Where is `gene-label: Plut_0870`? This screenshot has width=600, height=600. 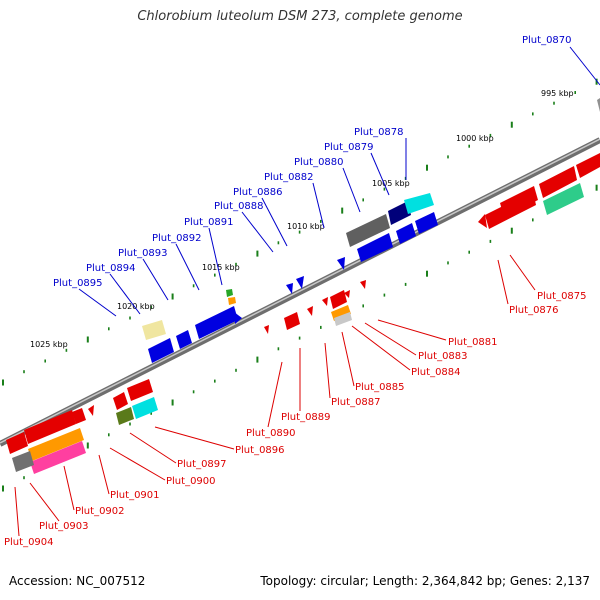 gene-label: Plut_0870 is located at coordinates (547, 40).